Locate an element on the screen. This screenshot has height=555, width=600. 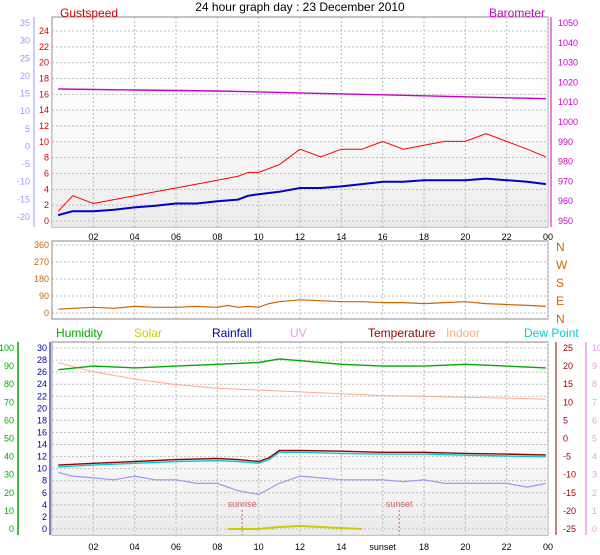
baro-tick-label: 960 is located at coordinates (565, 201).